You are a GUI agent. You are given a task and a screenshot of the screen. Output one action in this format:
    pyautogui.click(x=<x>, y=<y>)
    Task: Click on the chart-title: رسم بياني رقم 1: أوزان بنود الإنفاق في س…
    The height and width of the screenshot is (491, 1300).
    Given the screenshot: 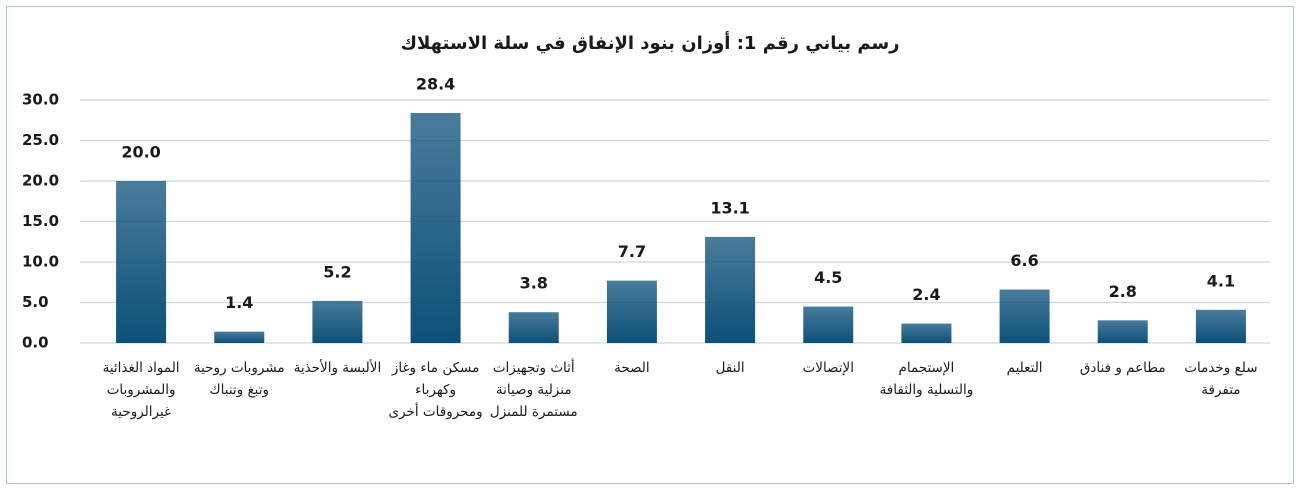 What is the action you would take?
    pyautogui.click(x=649, y=42)
    